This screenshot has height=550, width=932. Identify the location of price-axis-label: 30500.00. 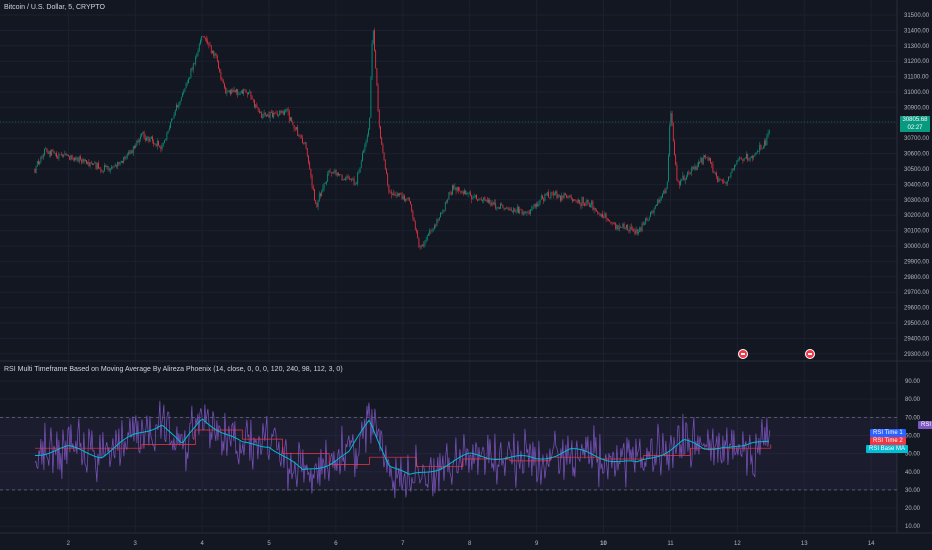
(917, 170).